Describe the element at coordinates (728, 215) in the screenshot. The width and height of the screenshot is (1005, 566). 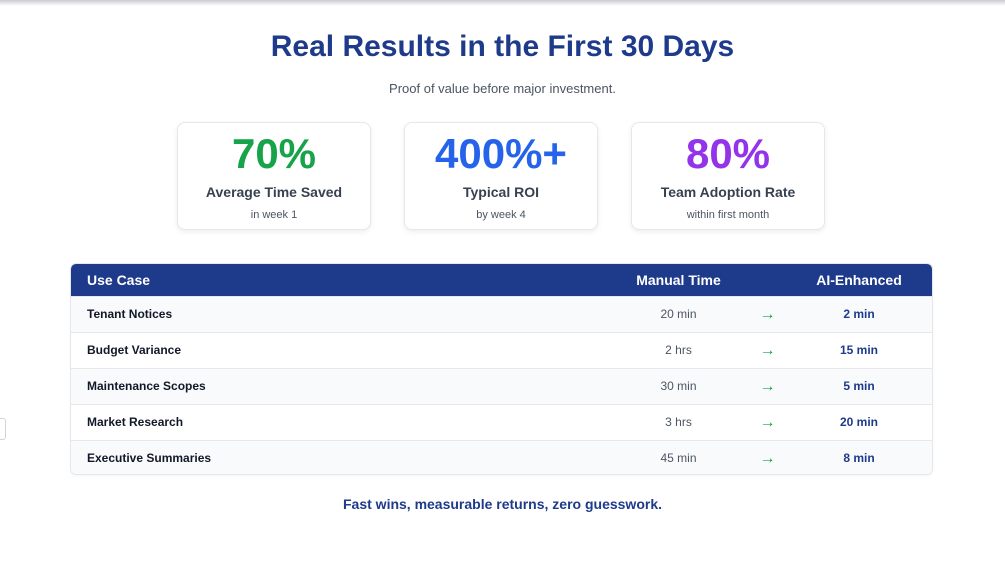
I see `stat-sublabel: within first month` at that location.